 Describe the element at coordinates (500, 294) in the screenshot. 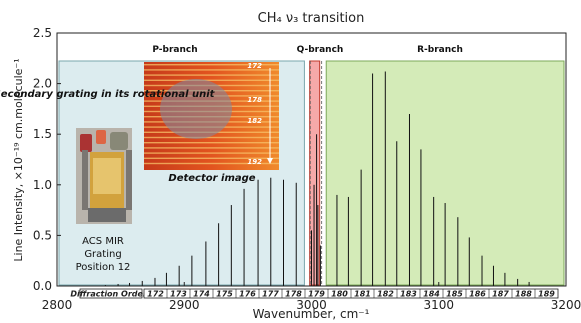

I see `diffraction-order-number: 187` at that location.